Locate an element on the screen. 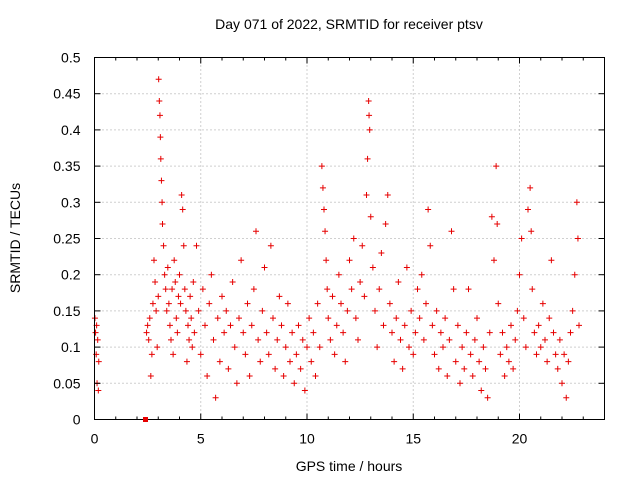 This screenshot has width=640, height=480. y-tick-label: 0.35 is located at coordinates (66, 166).